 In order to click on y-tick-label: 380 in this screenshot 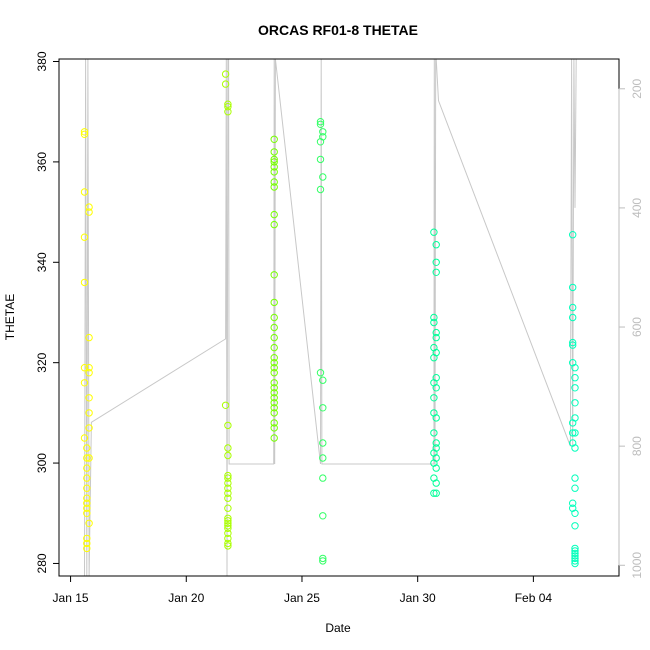, I will do `click(42, 61)`.